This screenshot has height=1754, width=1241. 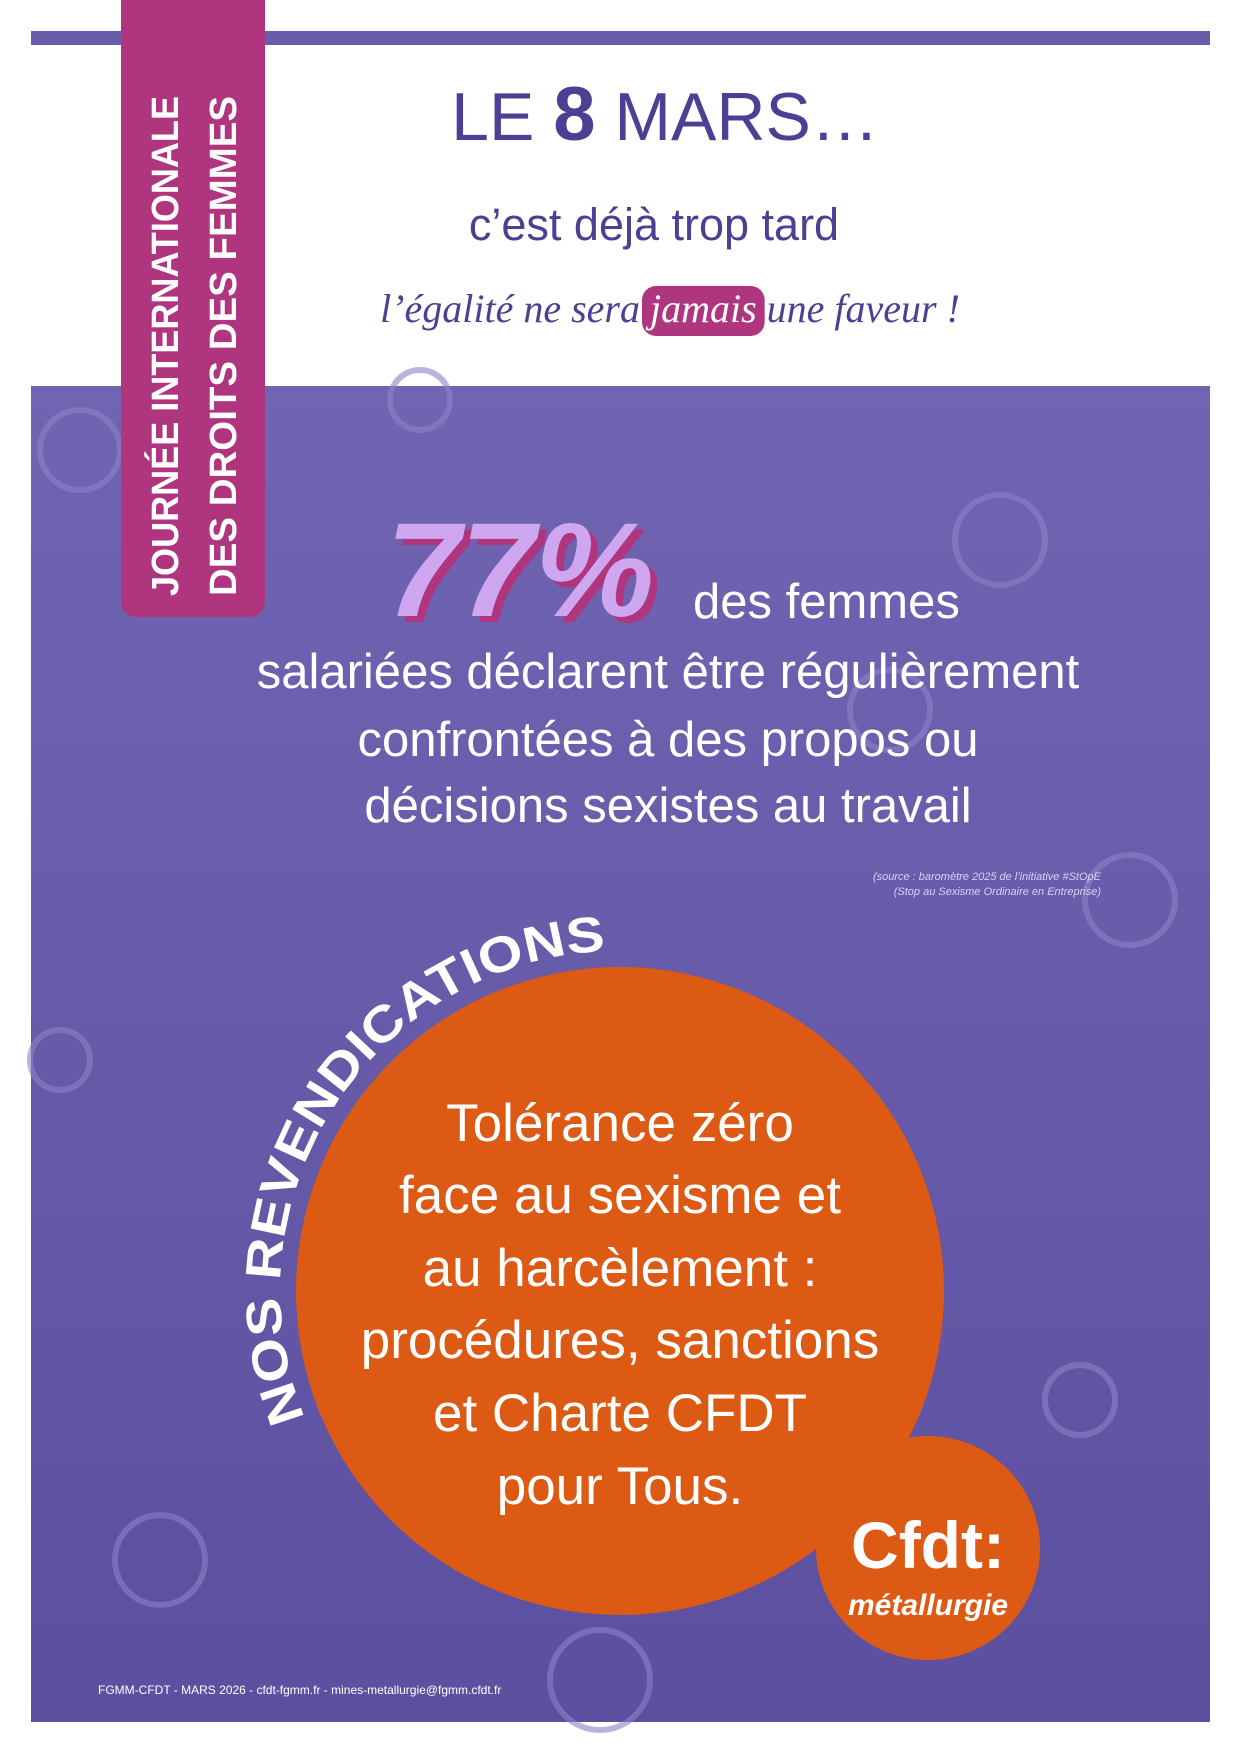 I want to click on subtitle: c’est déjà trop tard, so click(x=654, y=224).